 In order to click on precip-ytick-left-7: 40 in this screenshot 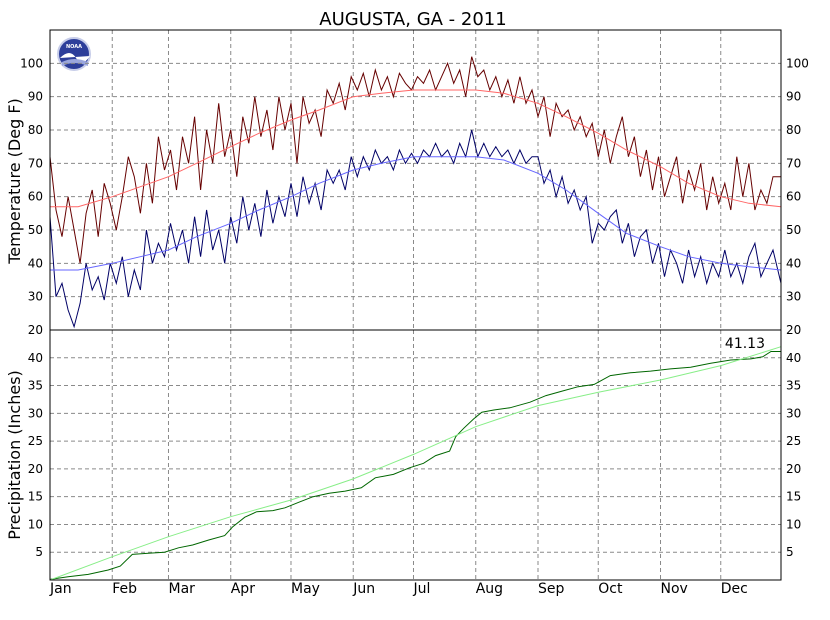, I will do `click(35, 358)`.